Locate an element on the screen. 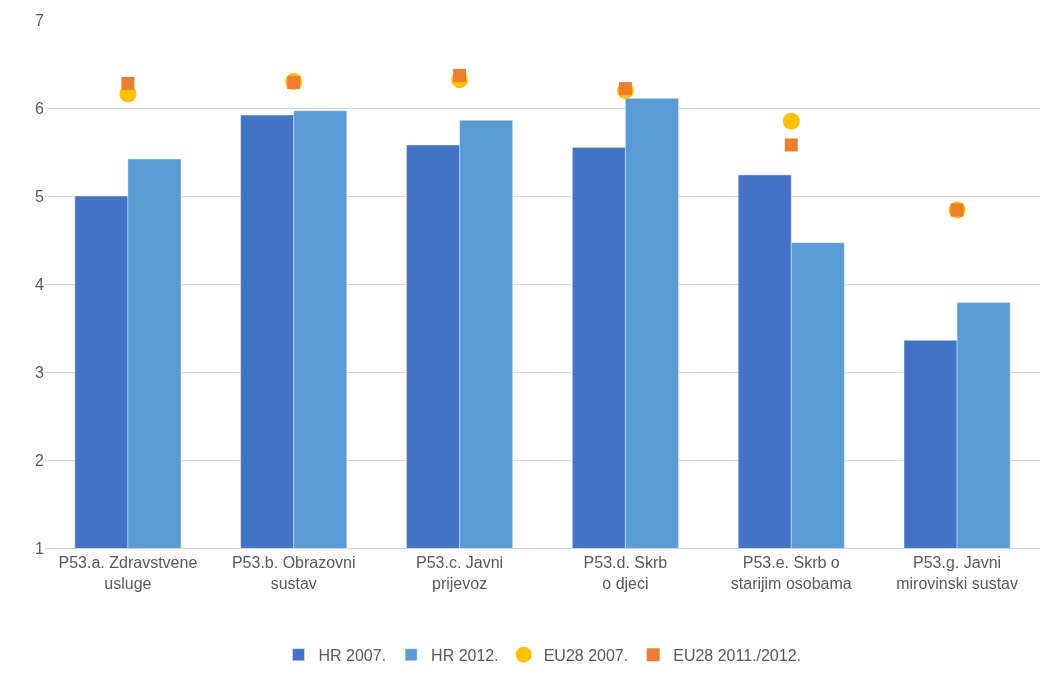 The height and width of the screenshot is (684, 1055). y-tick-label: 3 is located at coordinates (40, 372).